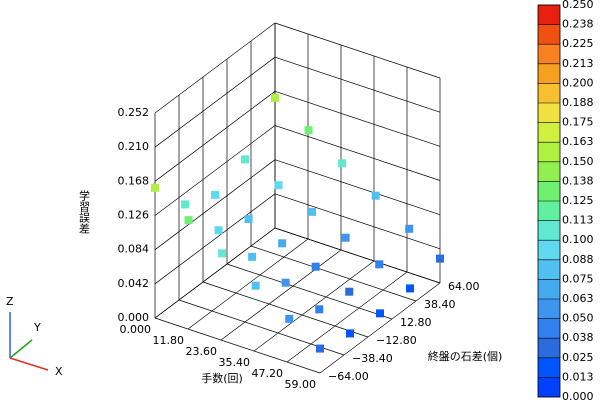  What do you see at coordinates (465, 356) in the screenshot?
I see `y-axis-label: 終盤の石差(個)` at bounding box center [465, 356].